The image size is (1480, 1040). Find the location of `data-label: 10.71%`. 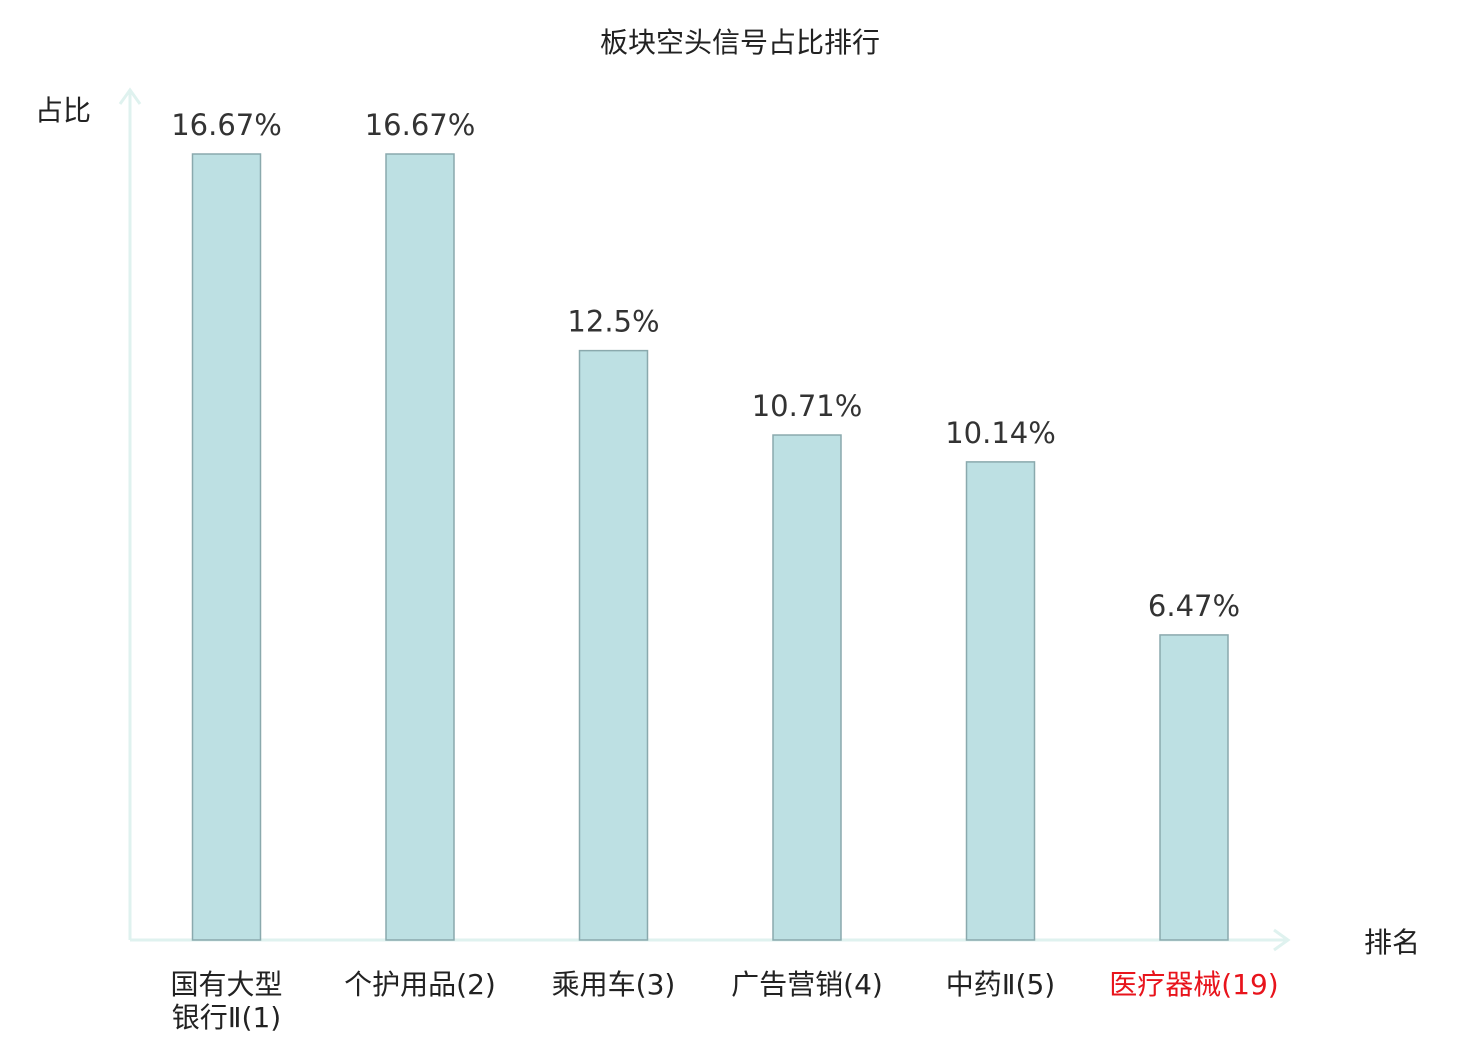

data-label: 10.71% is located at coordinates (807, 406).